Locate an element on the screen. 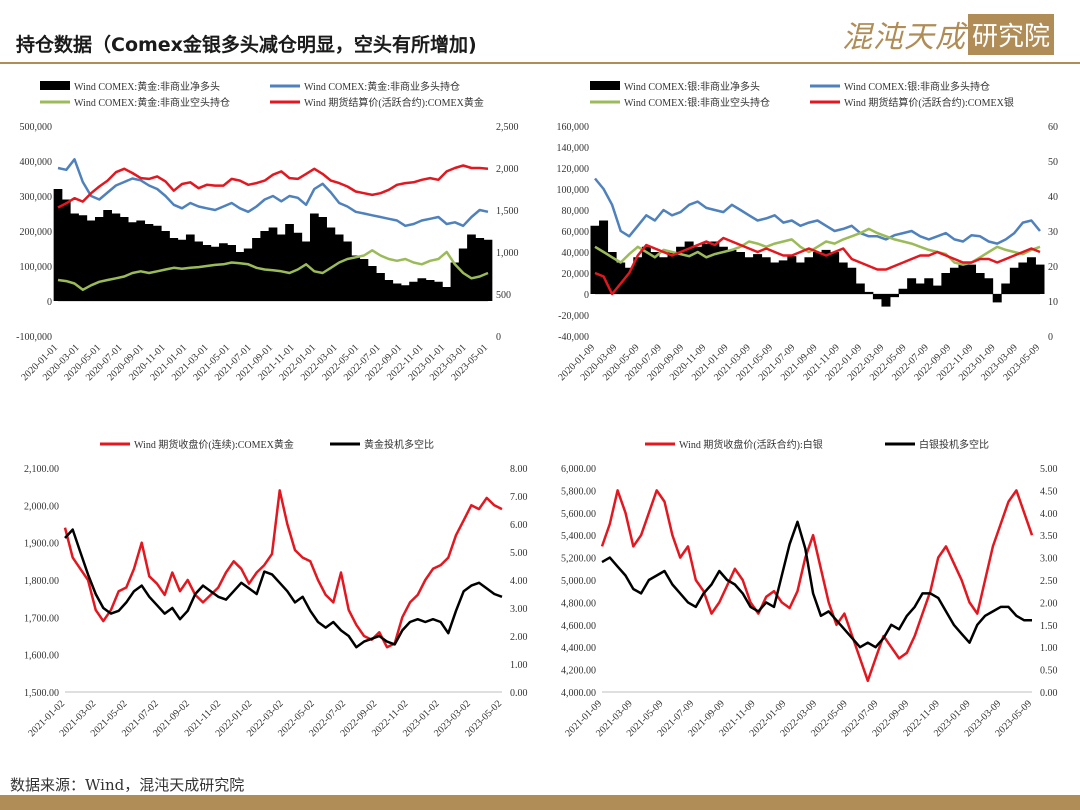  y-tick-left: 5,800.00 is located at coordinates (578, 491).